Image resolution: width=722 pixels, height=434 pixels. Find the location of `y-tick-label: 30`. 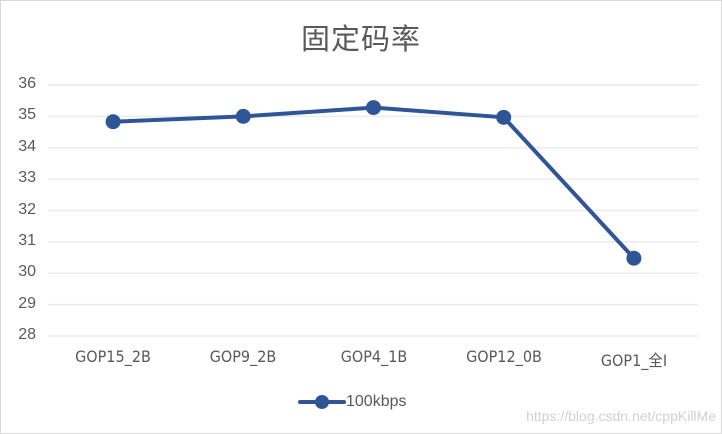

y-tick-label: 30 is located at coordinates (27, 272).